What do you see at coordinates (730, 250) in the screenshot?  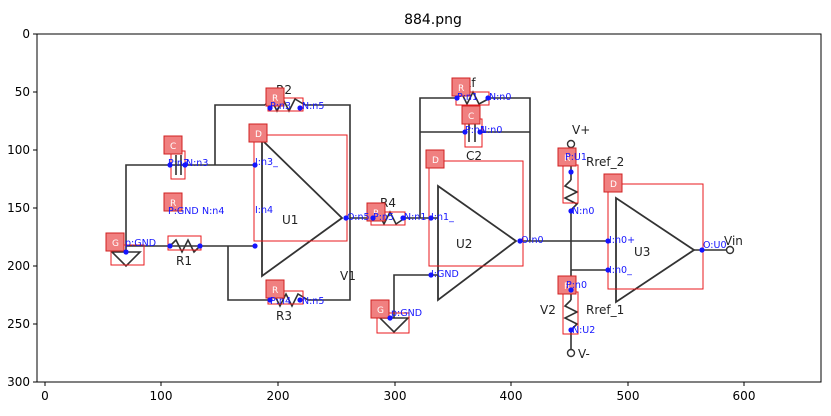 I see `terminal-vin` at bounding box center [730, 250].